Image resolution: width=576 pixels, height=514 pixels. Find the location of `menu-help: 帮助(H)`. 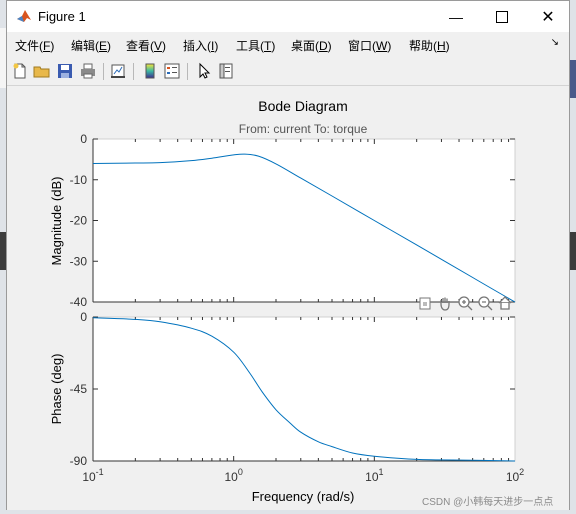

menu-help: 帮助(H) is located at coordinates (429, 46).